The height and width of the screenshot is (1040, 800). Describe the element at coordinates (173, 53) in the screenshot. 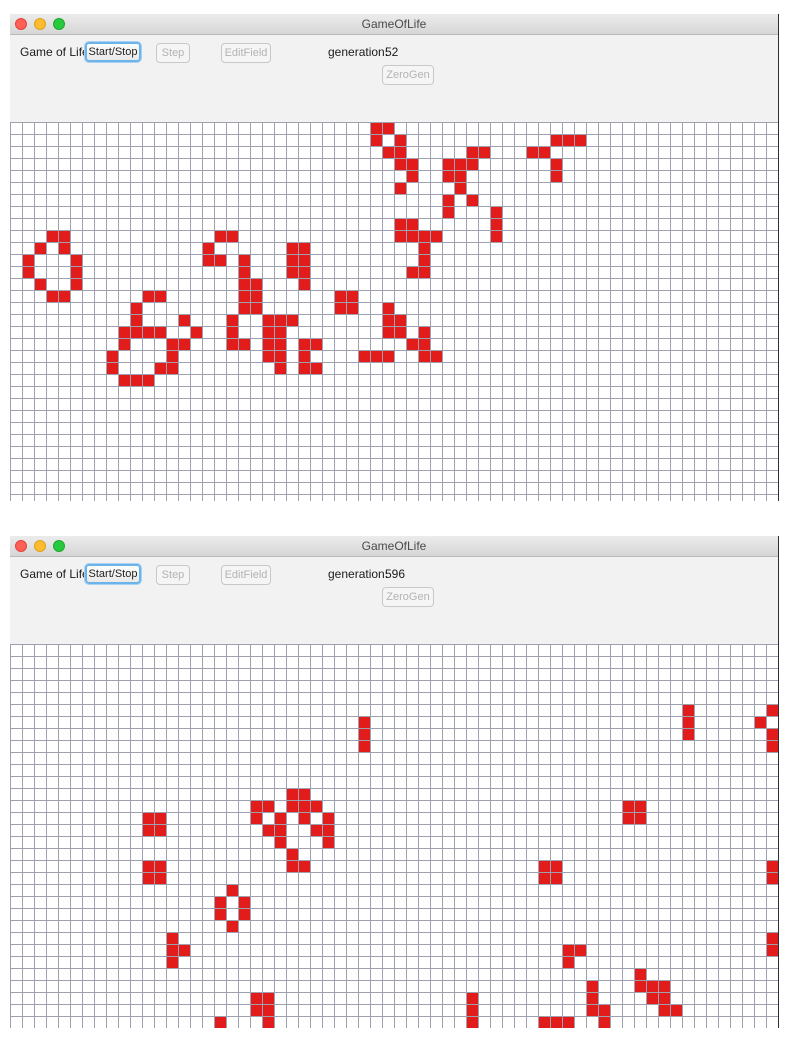

I see `step-button: Step` at that location.